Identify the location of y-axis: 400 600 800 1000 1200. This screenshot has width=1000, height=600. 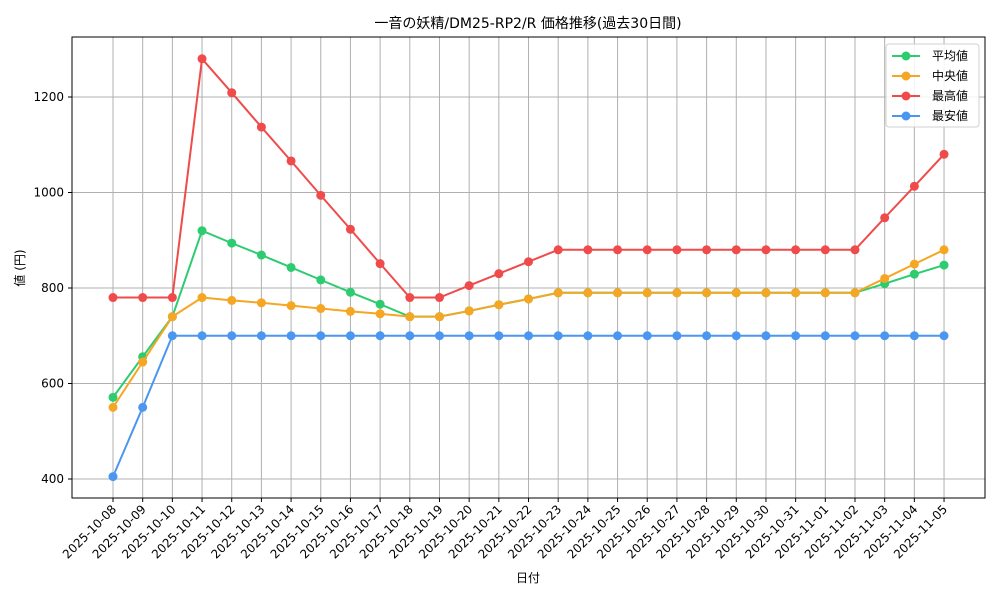
(52, 288).